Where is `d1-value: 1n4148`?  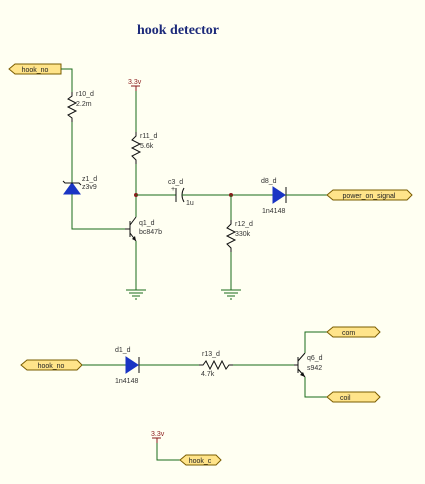 d1-value: 1n4148 is located at coordinates (126, 381).